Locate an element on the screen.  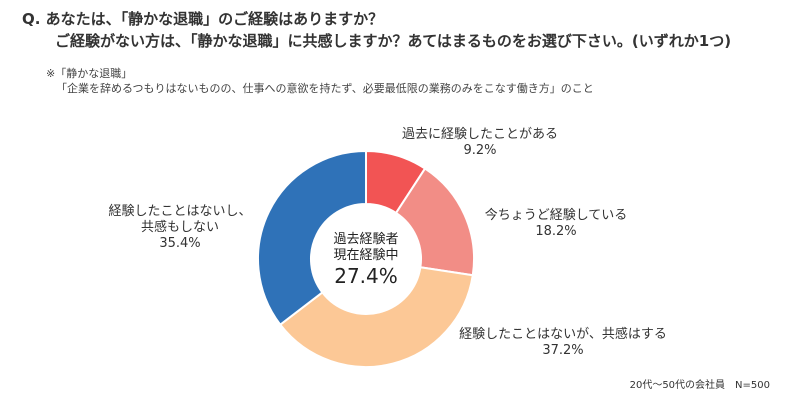
slice-value-4: 35.4% is located at coordinates (179, 243).